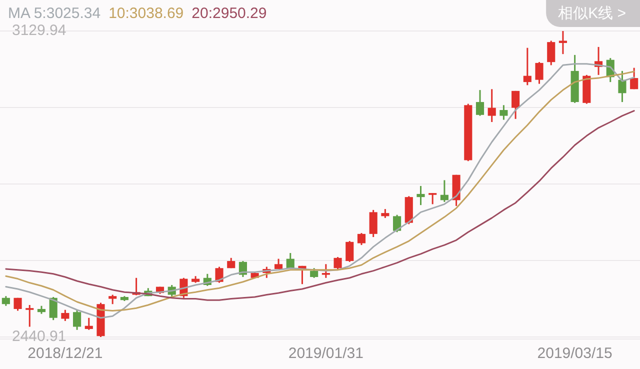 The height and width of the screenshot is (369, 640). Describe the element at coordinates (574, 353) in the screenshot. I see `x-tick-label: 2019/03/15` at that location.